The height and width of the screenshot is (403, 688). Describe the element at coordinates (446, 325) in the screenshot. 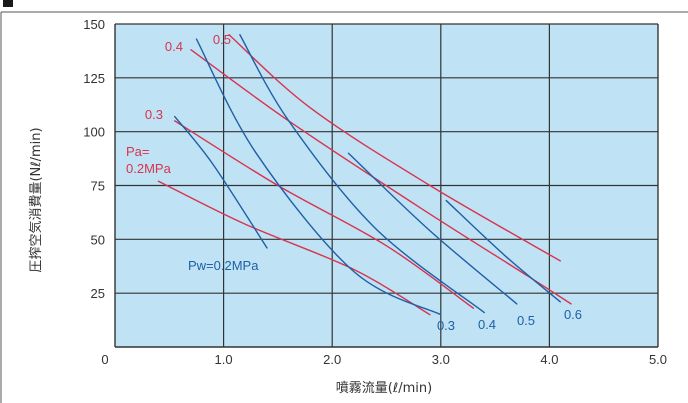

I see `series-label-pw: 0.3` at that location.